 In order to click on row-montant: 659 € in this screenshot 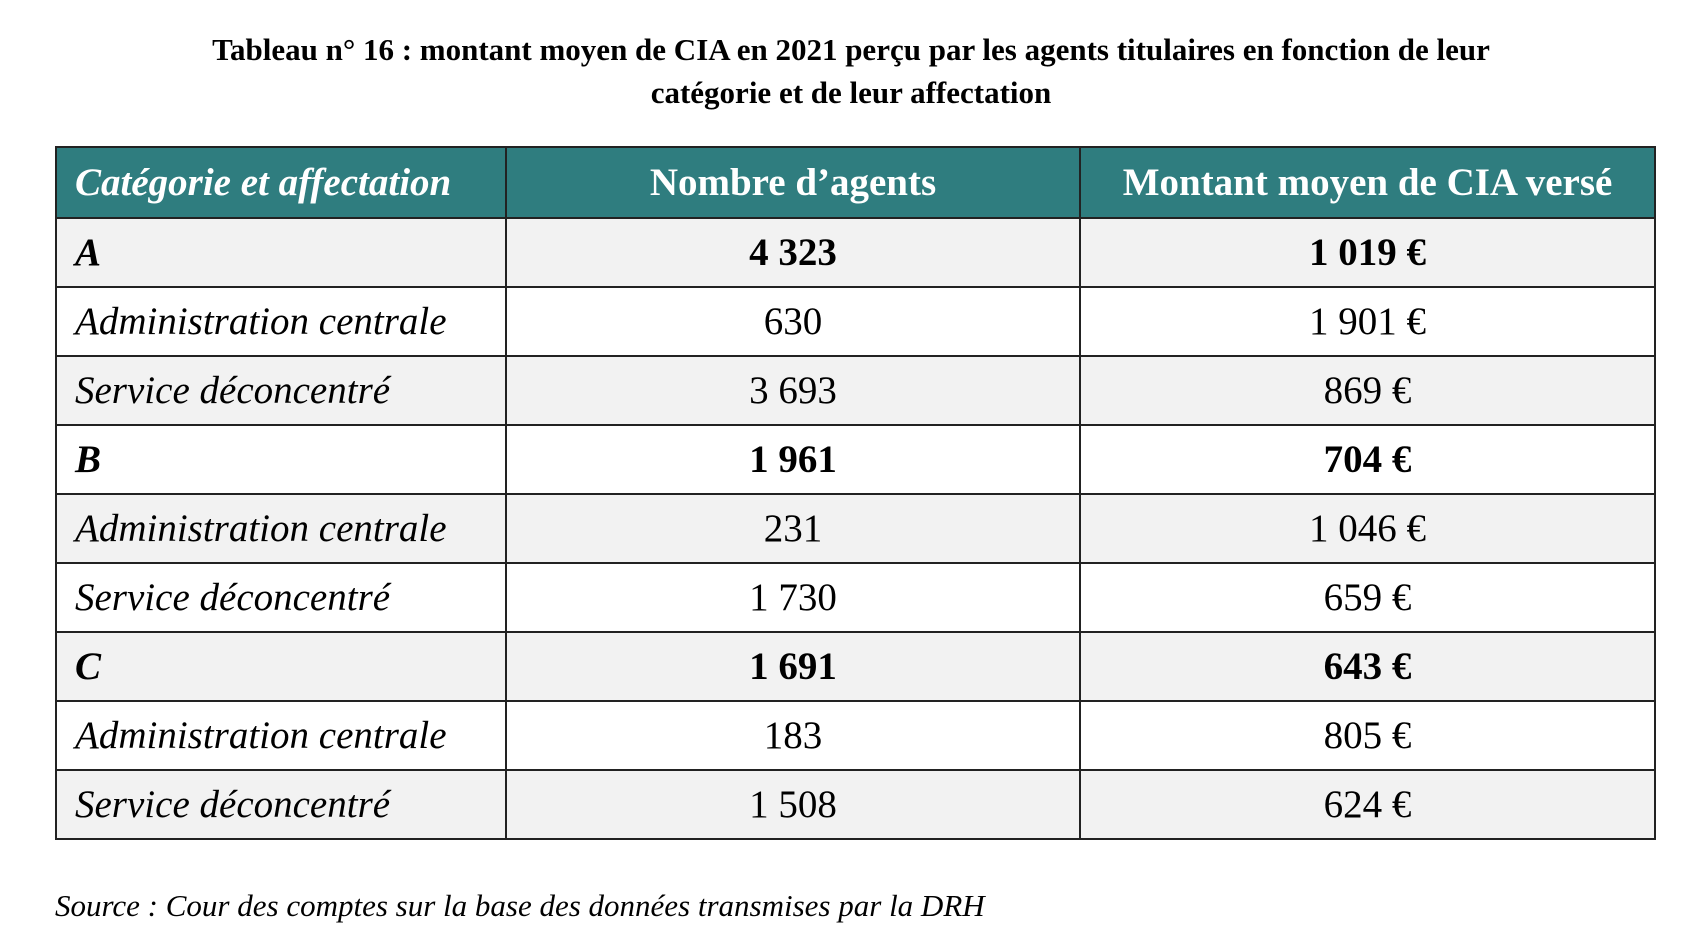, I will do `click(1367, 597)`.